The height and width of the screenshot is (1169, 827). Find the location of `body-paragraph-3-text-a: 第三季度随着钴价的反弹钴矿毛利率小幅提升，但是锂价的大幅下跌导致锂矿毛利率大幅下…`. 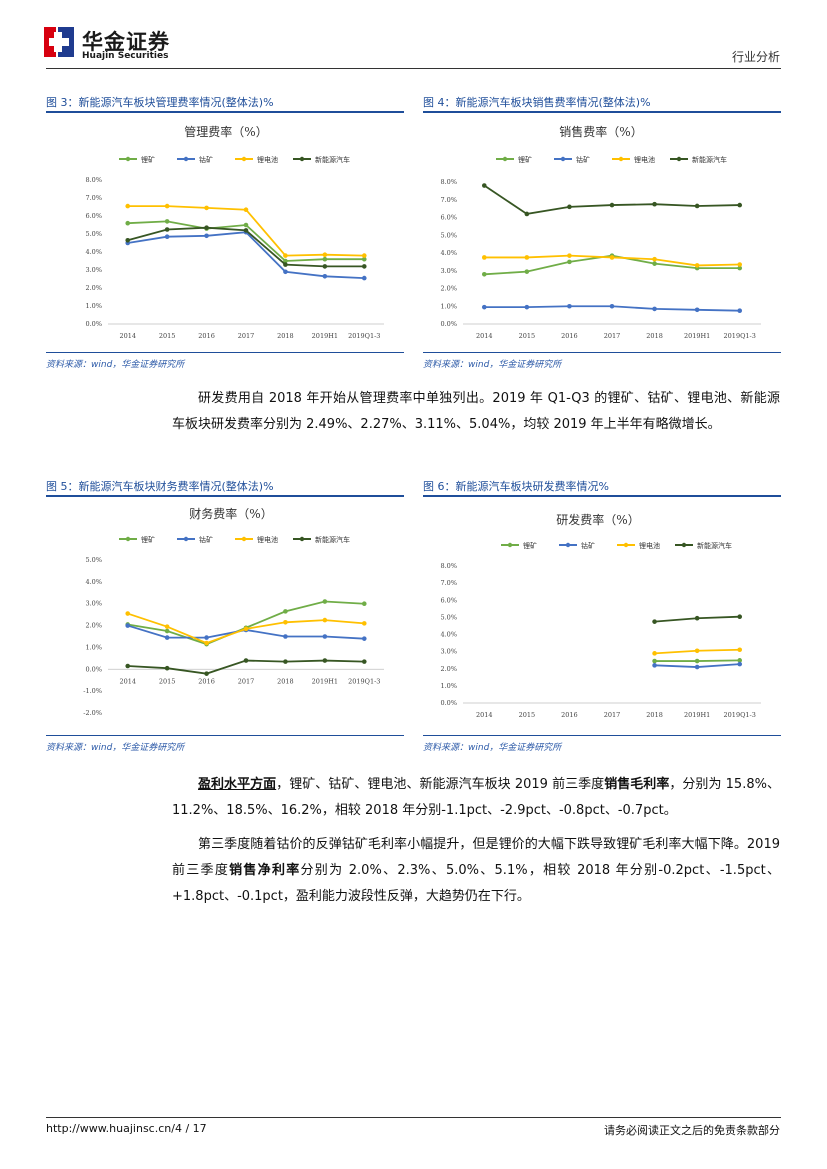

body-paragraph-3-text-a: 第三季度随着钴价的反弹钴矿毛利率小幅提升，但是锂价的大幅下跌导致锂矿毛利率大幅下… is located at coordinates (476, 857).